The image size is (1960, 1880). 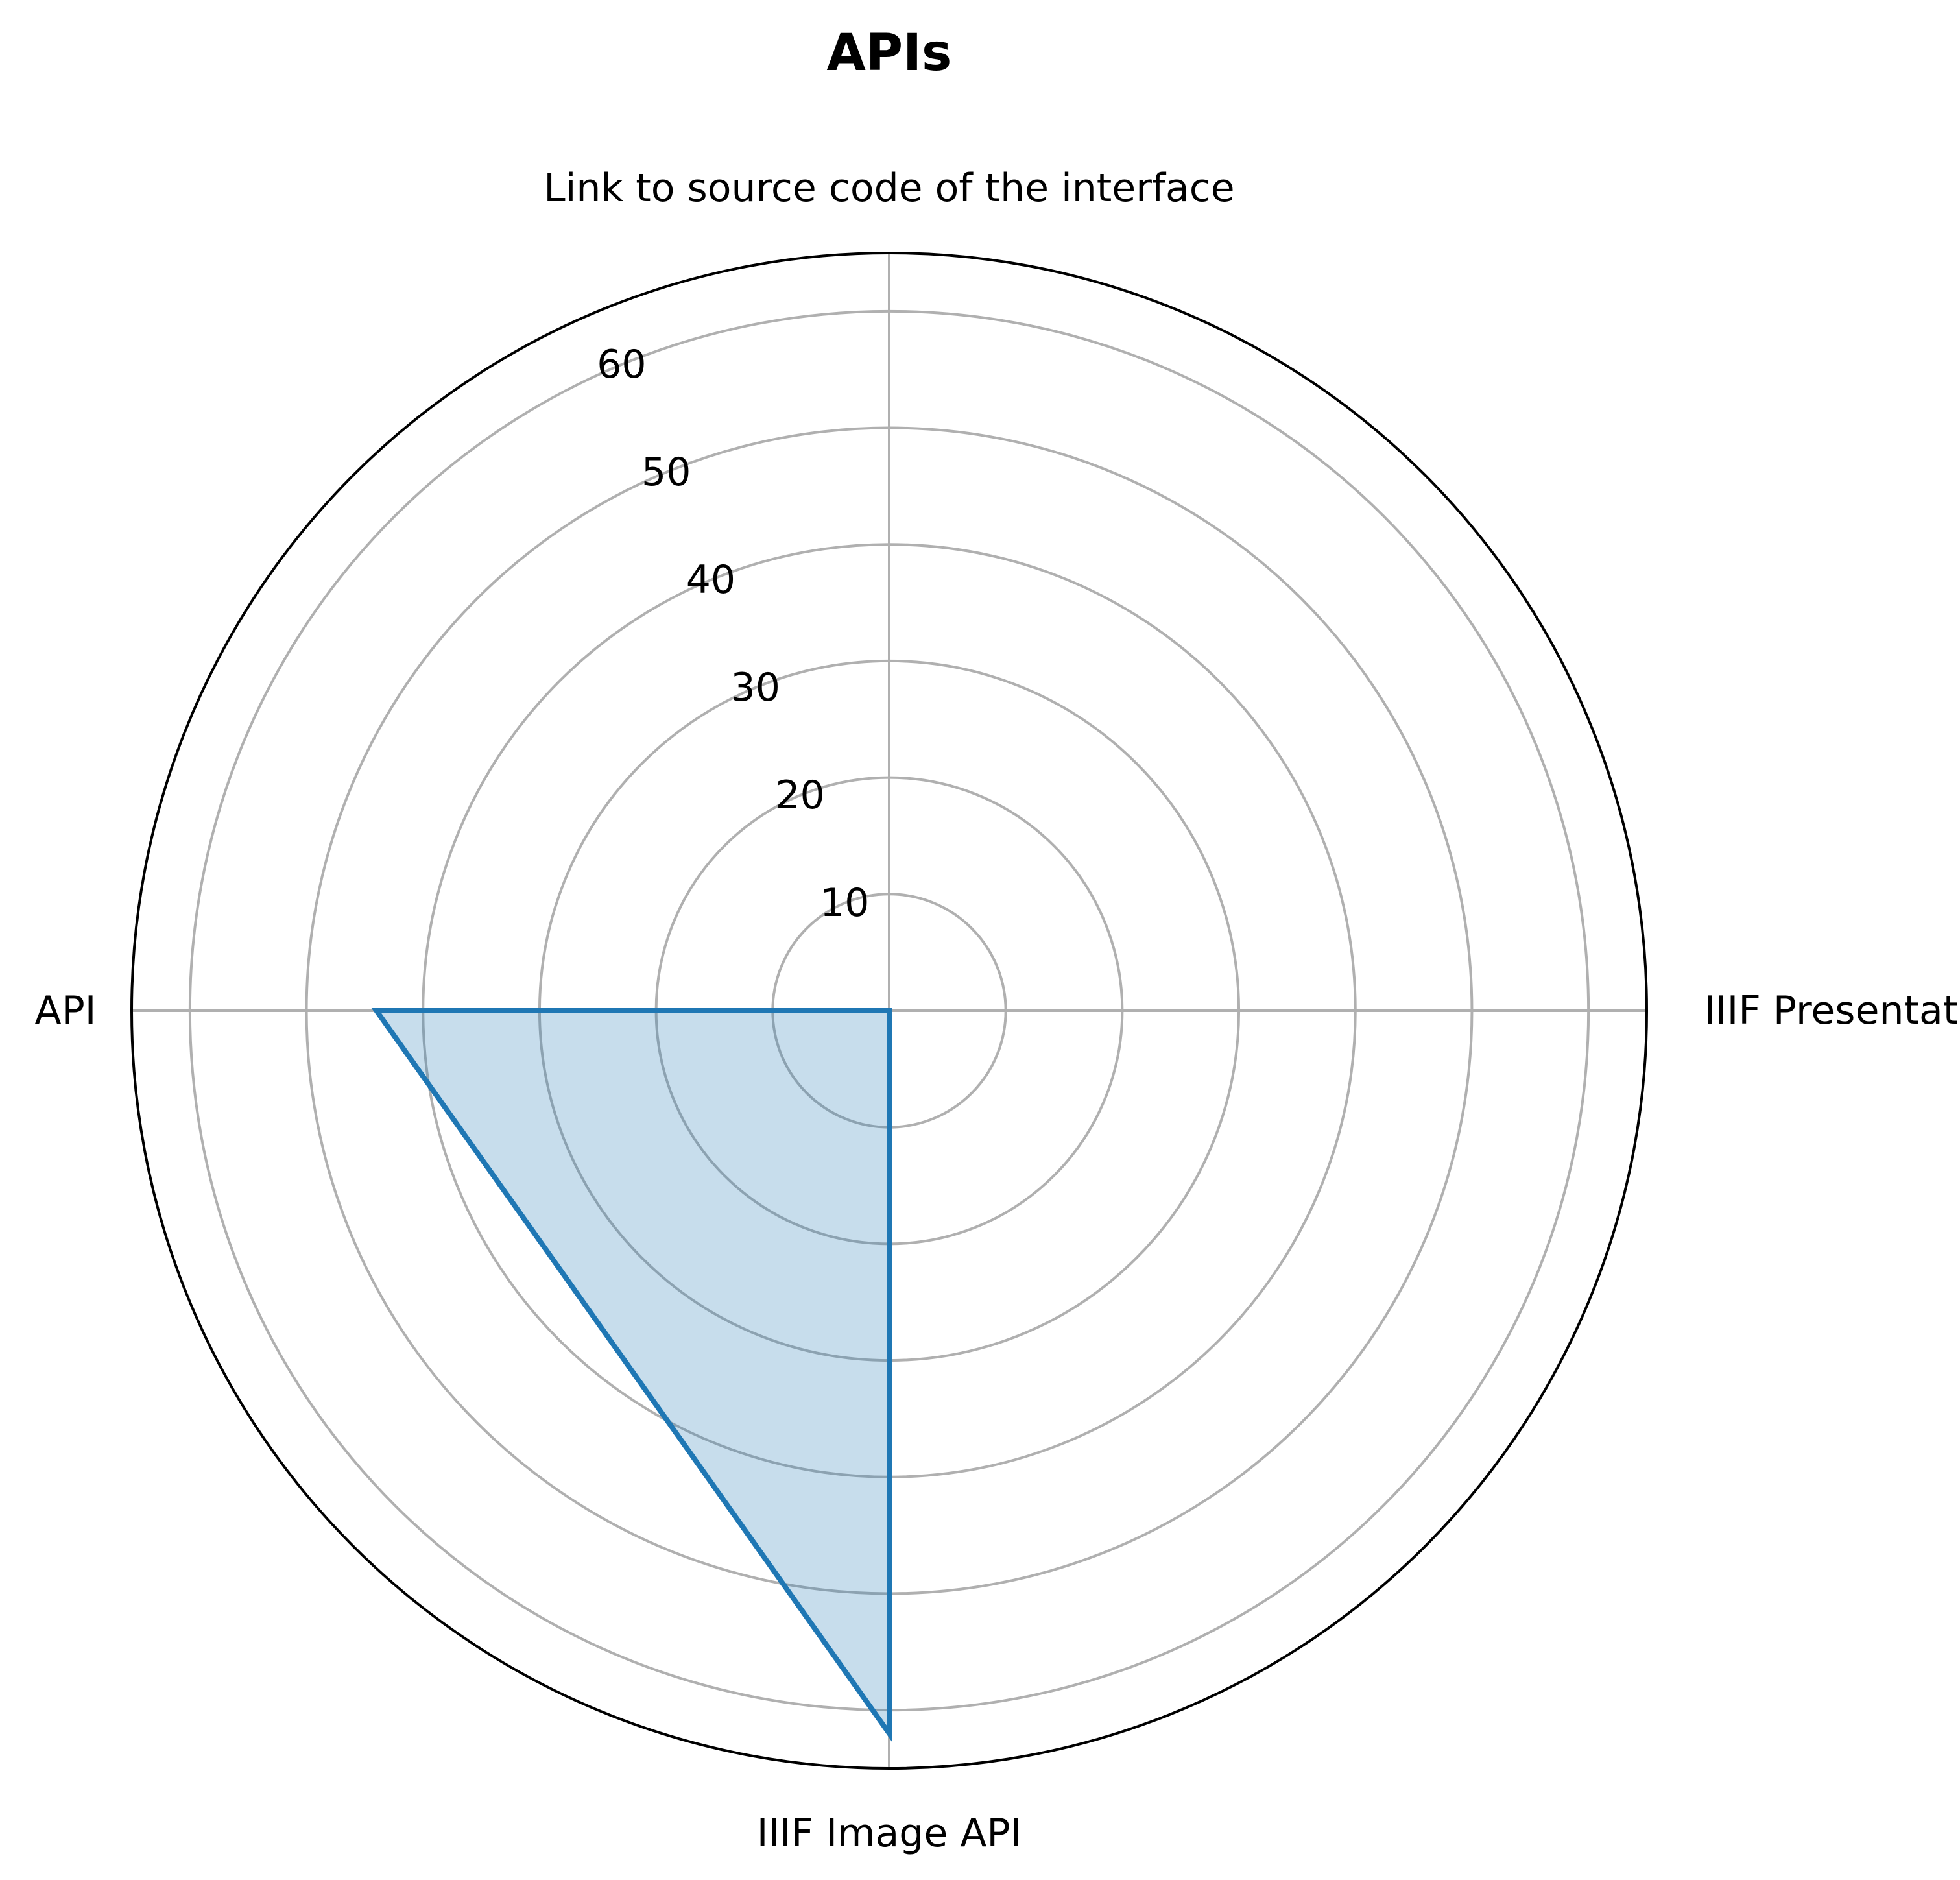 I want to click on category-label: Link to source code of the interface, so click(x=889, y=188).